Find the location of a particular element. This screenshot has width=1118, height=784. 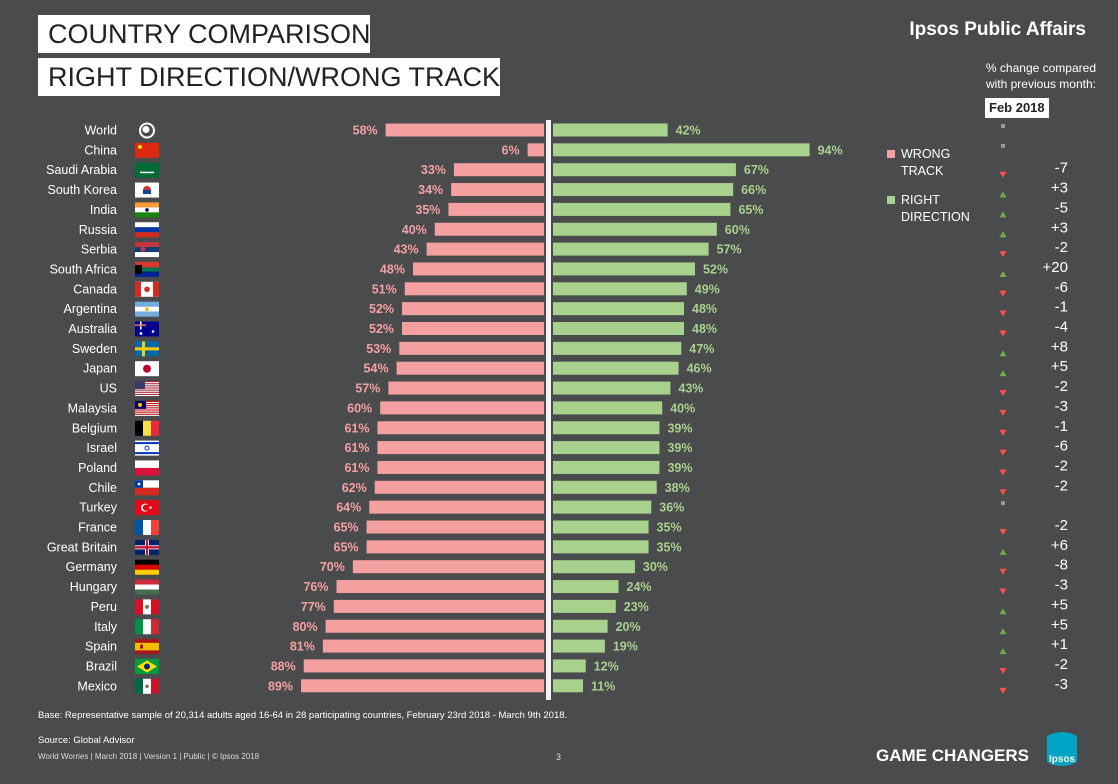

label-right-4: 65% is located at coordinates (750, 210).